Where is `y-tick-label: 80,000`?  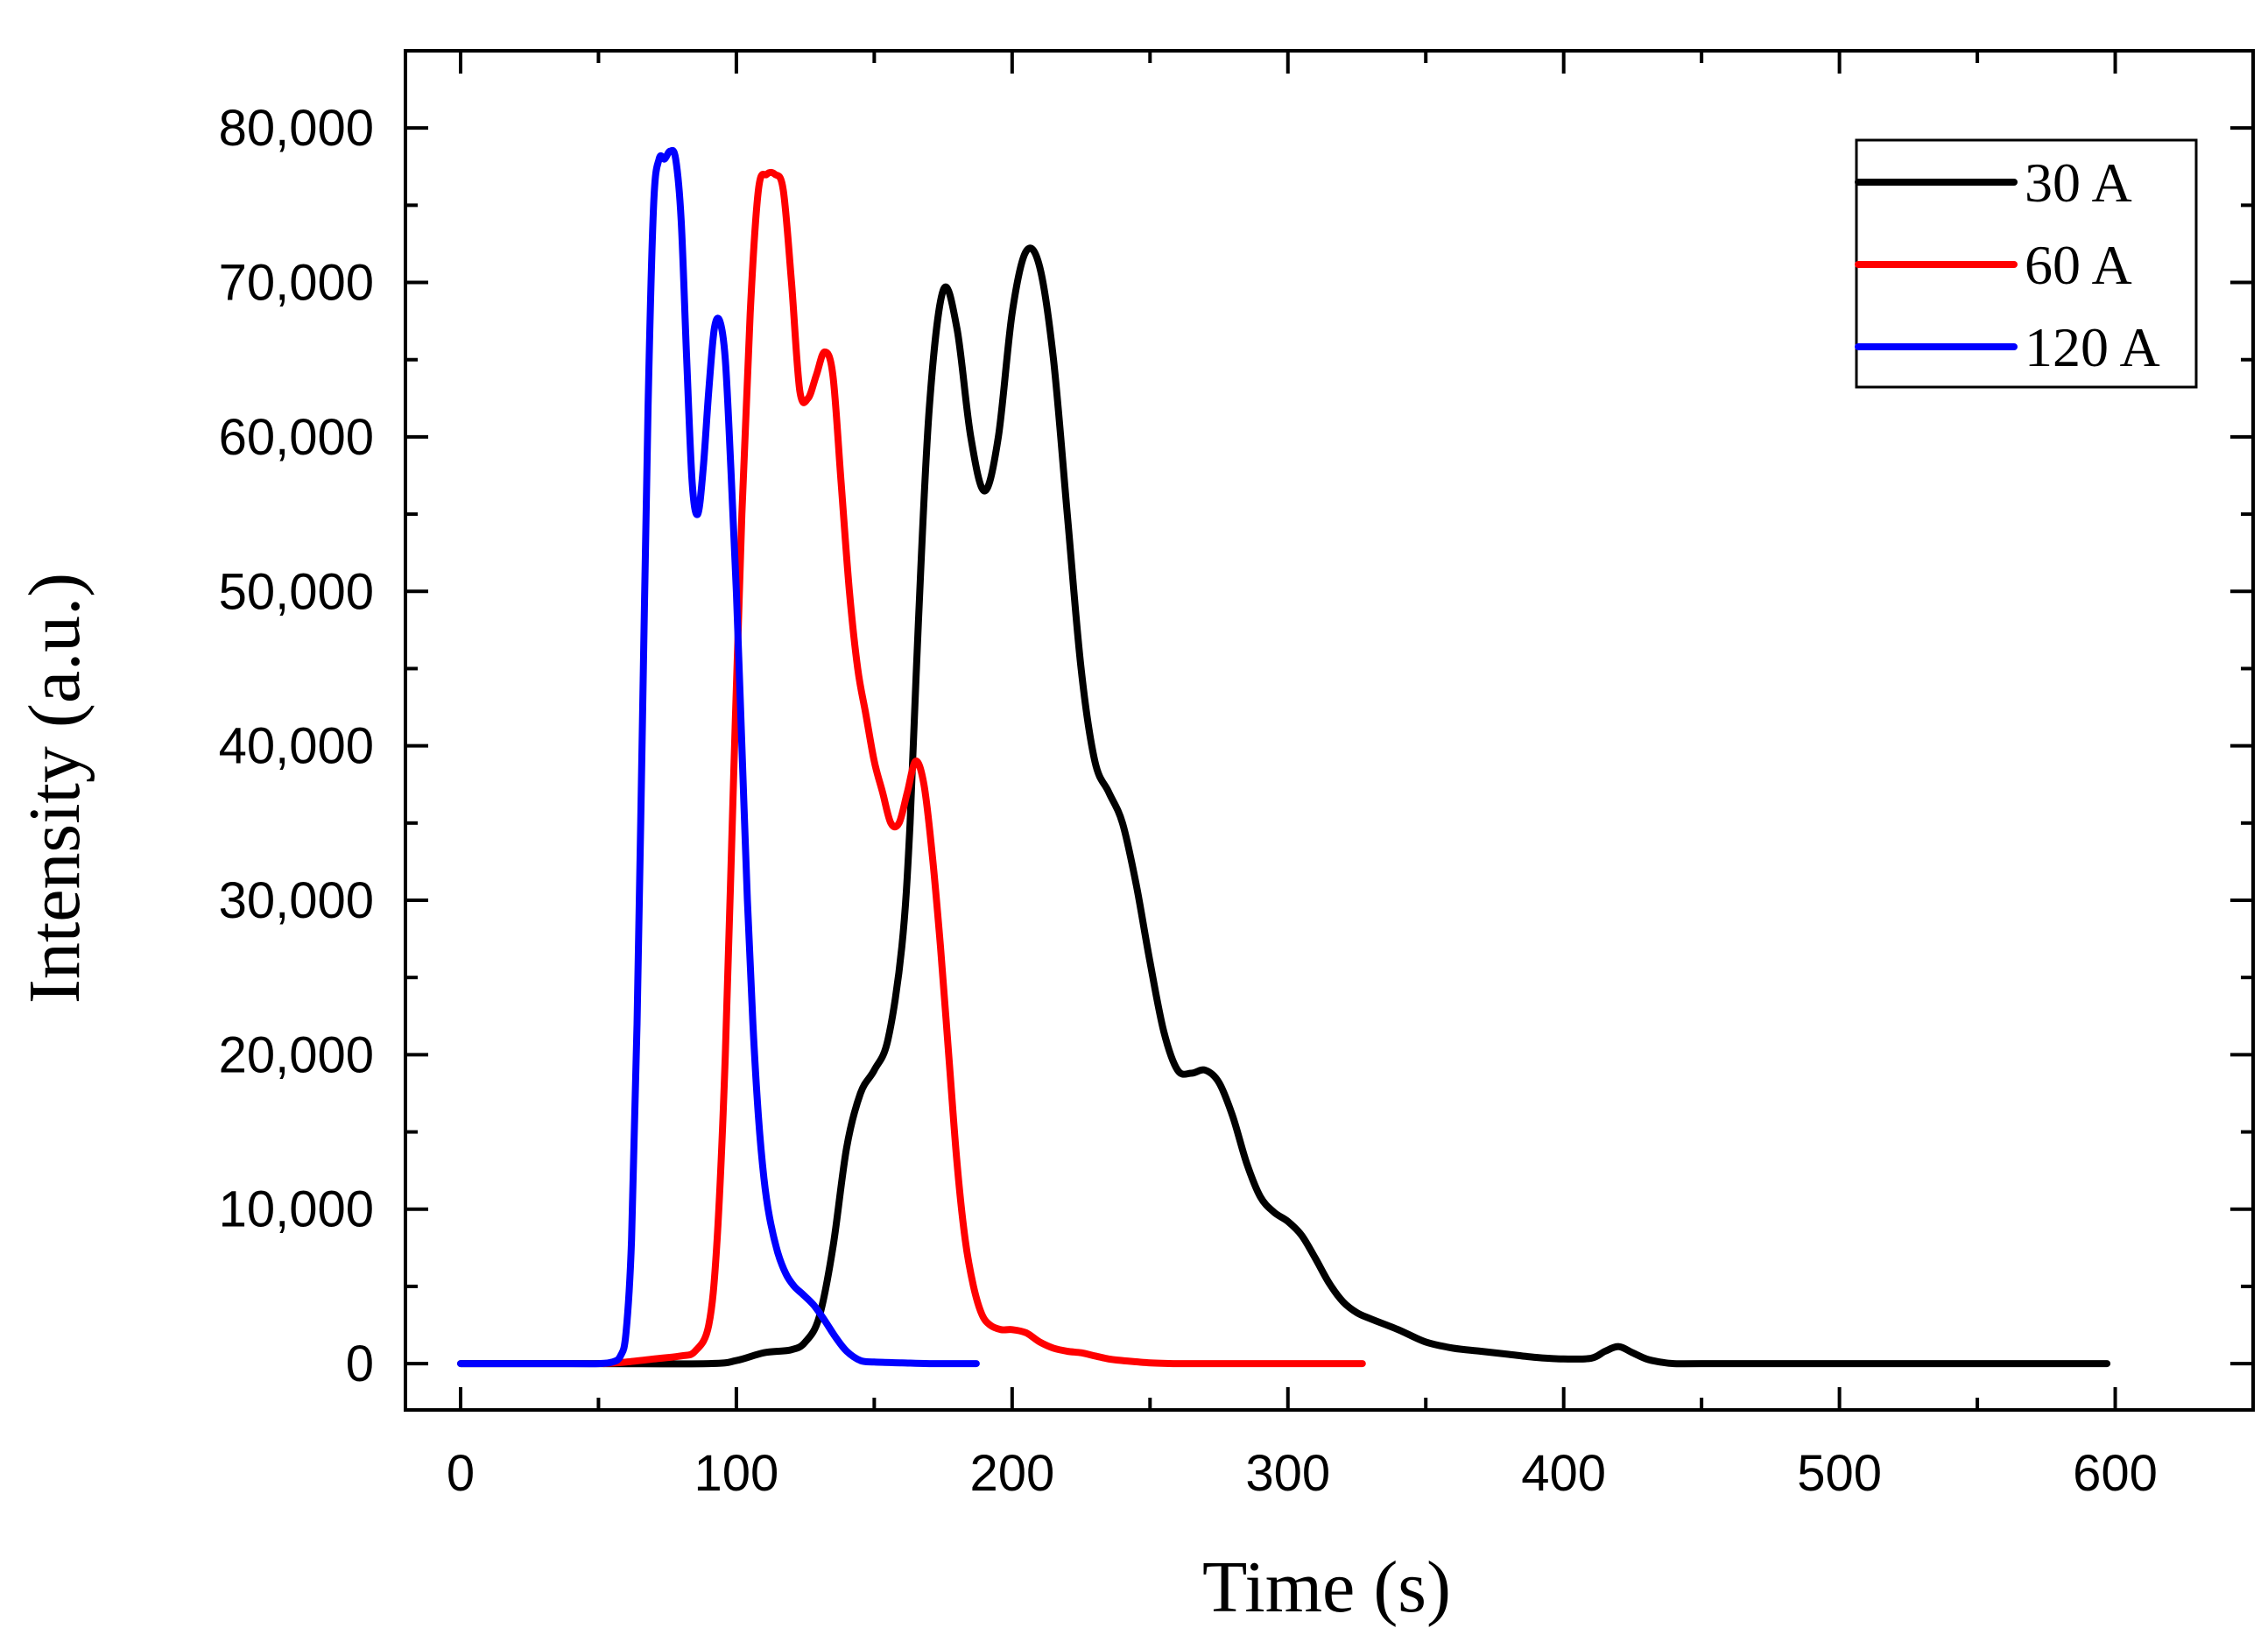
y-tick-label: 80,000 is located at coordinates (296, 128).